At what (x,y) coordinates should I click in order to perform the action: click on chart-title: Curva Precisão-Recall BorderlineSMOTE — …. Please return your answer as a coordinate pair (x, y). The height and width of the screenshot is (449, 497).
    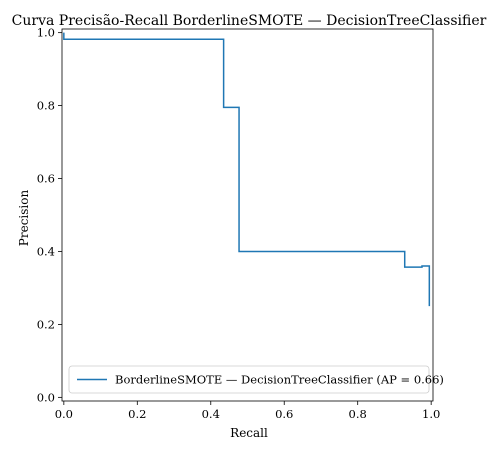
    Looking at the image, I should click on (249, 21).